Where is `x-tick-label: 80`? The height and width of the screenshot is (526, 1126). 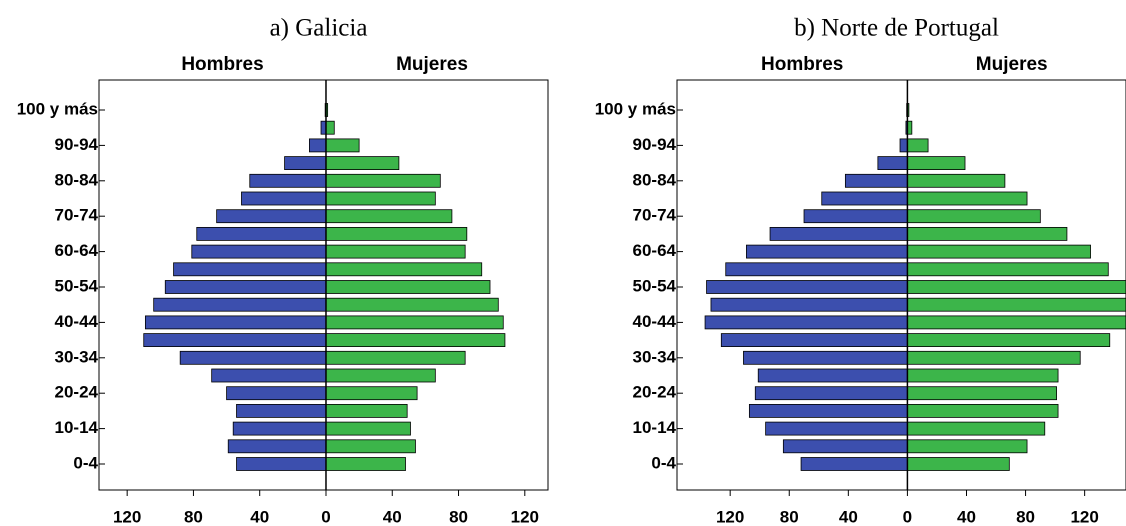
x-tick-label: 80 is located at coordinates (1025, 516).